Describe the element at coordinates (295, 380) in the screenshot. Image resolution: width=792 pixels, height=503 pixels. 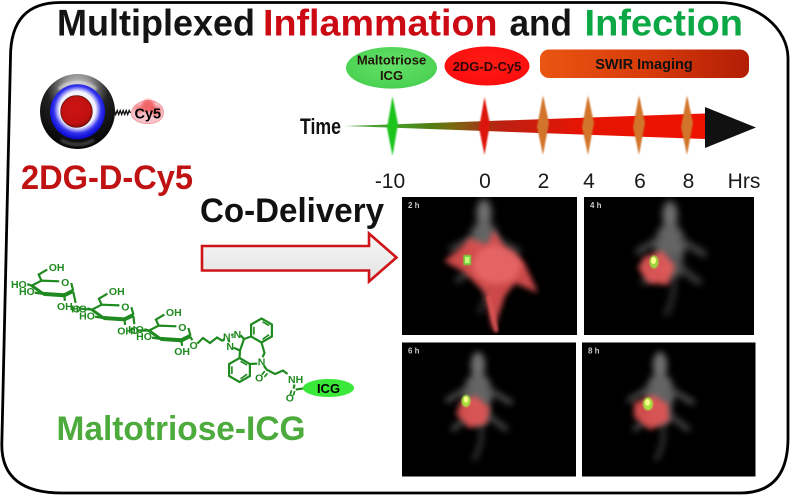
I see `svg-text: NH` at that location.